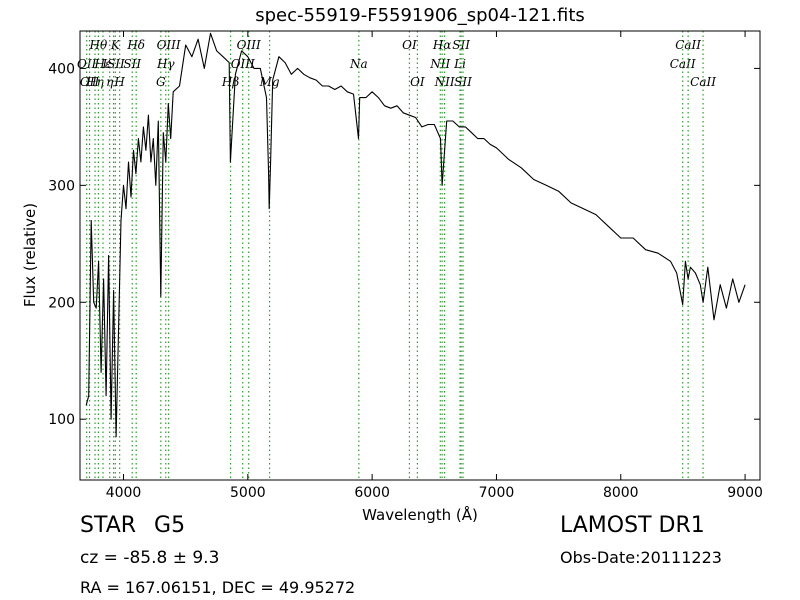 The image size is (800, 600). What do you see at coordinates (87, 64) in the screenshot?
I see `marker-label-0: OII` at bounding box center [87, 64].